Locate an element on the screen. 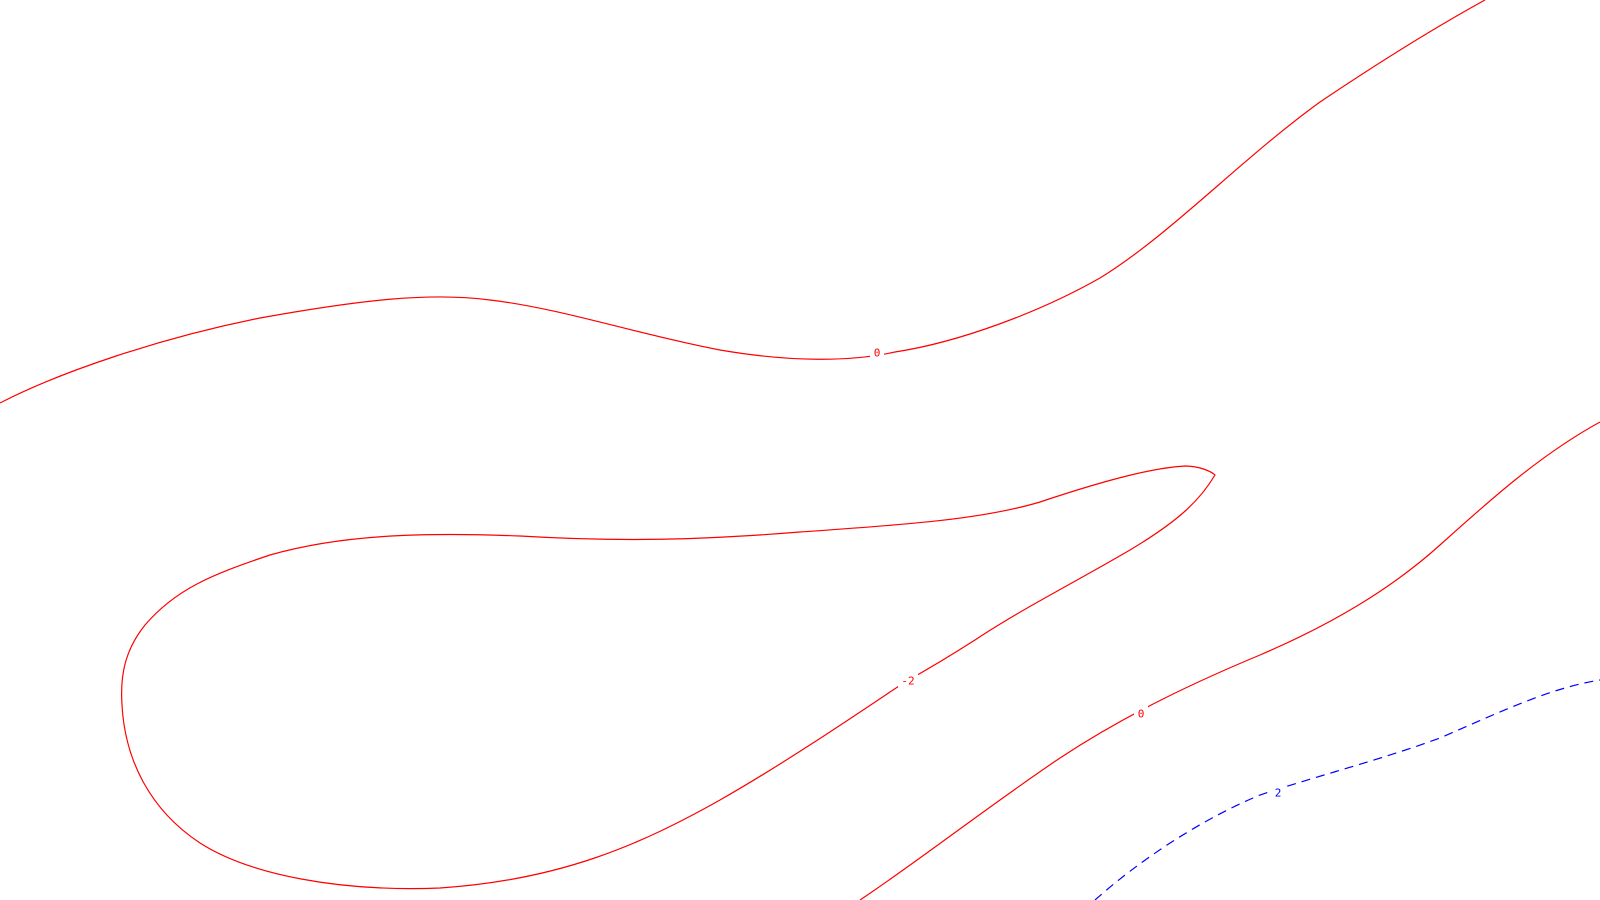 Image resolution: width=1600 pixels, height=900 pixels. contour-label-lower-zero: 0 is located at coordinates (1141, 714).